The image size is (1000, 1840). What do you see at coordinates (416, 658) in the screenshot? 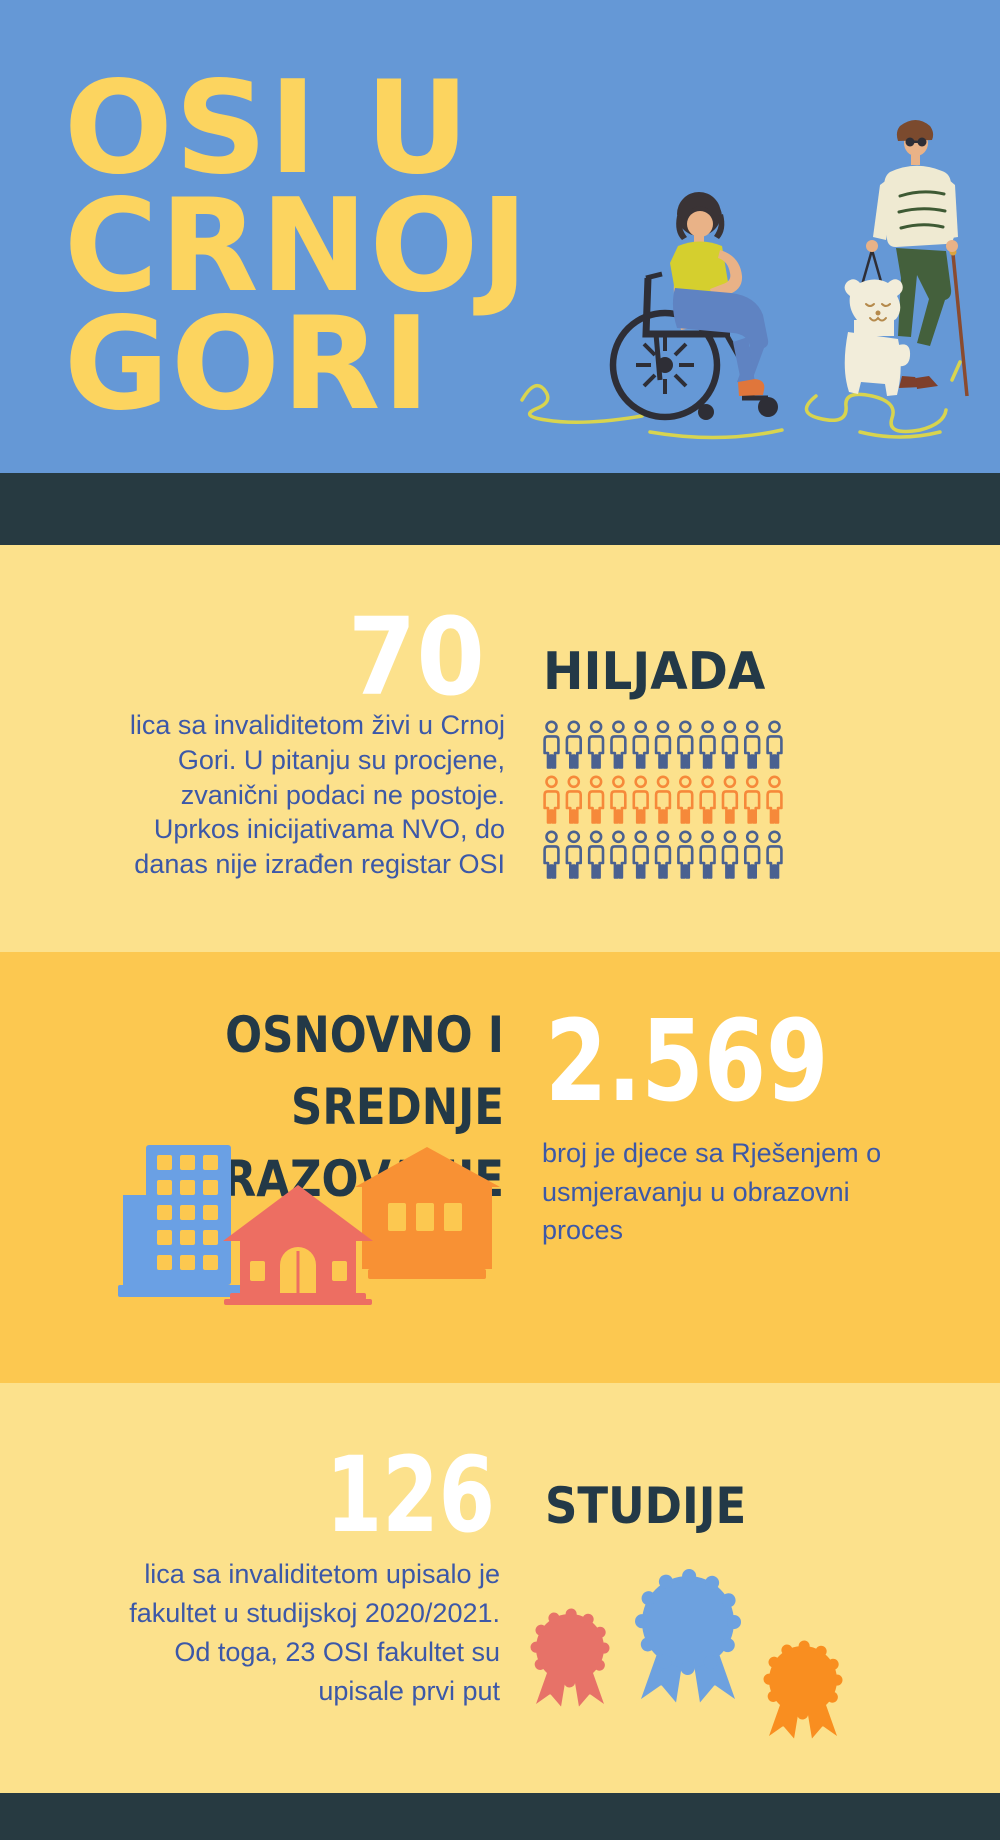
I see `population-number: 70` at bounding box center [416, 658].